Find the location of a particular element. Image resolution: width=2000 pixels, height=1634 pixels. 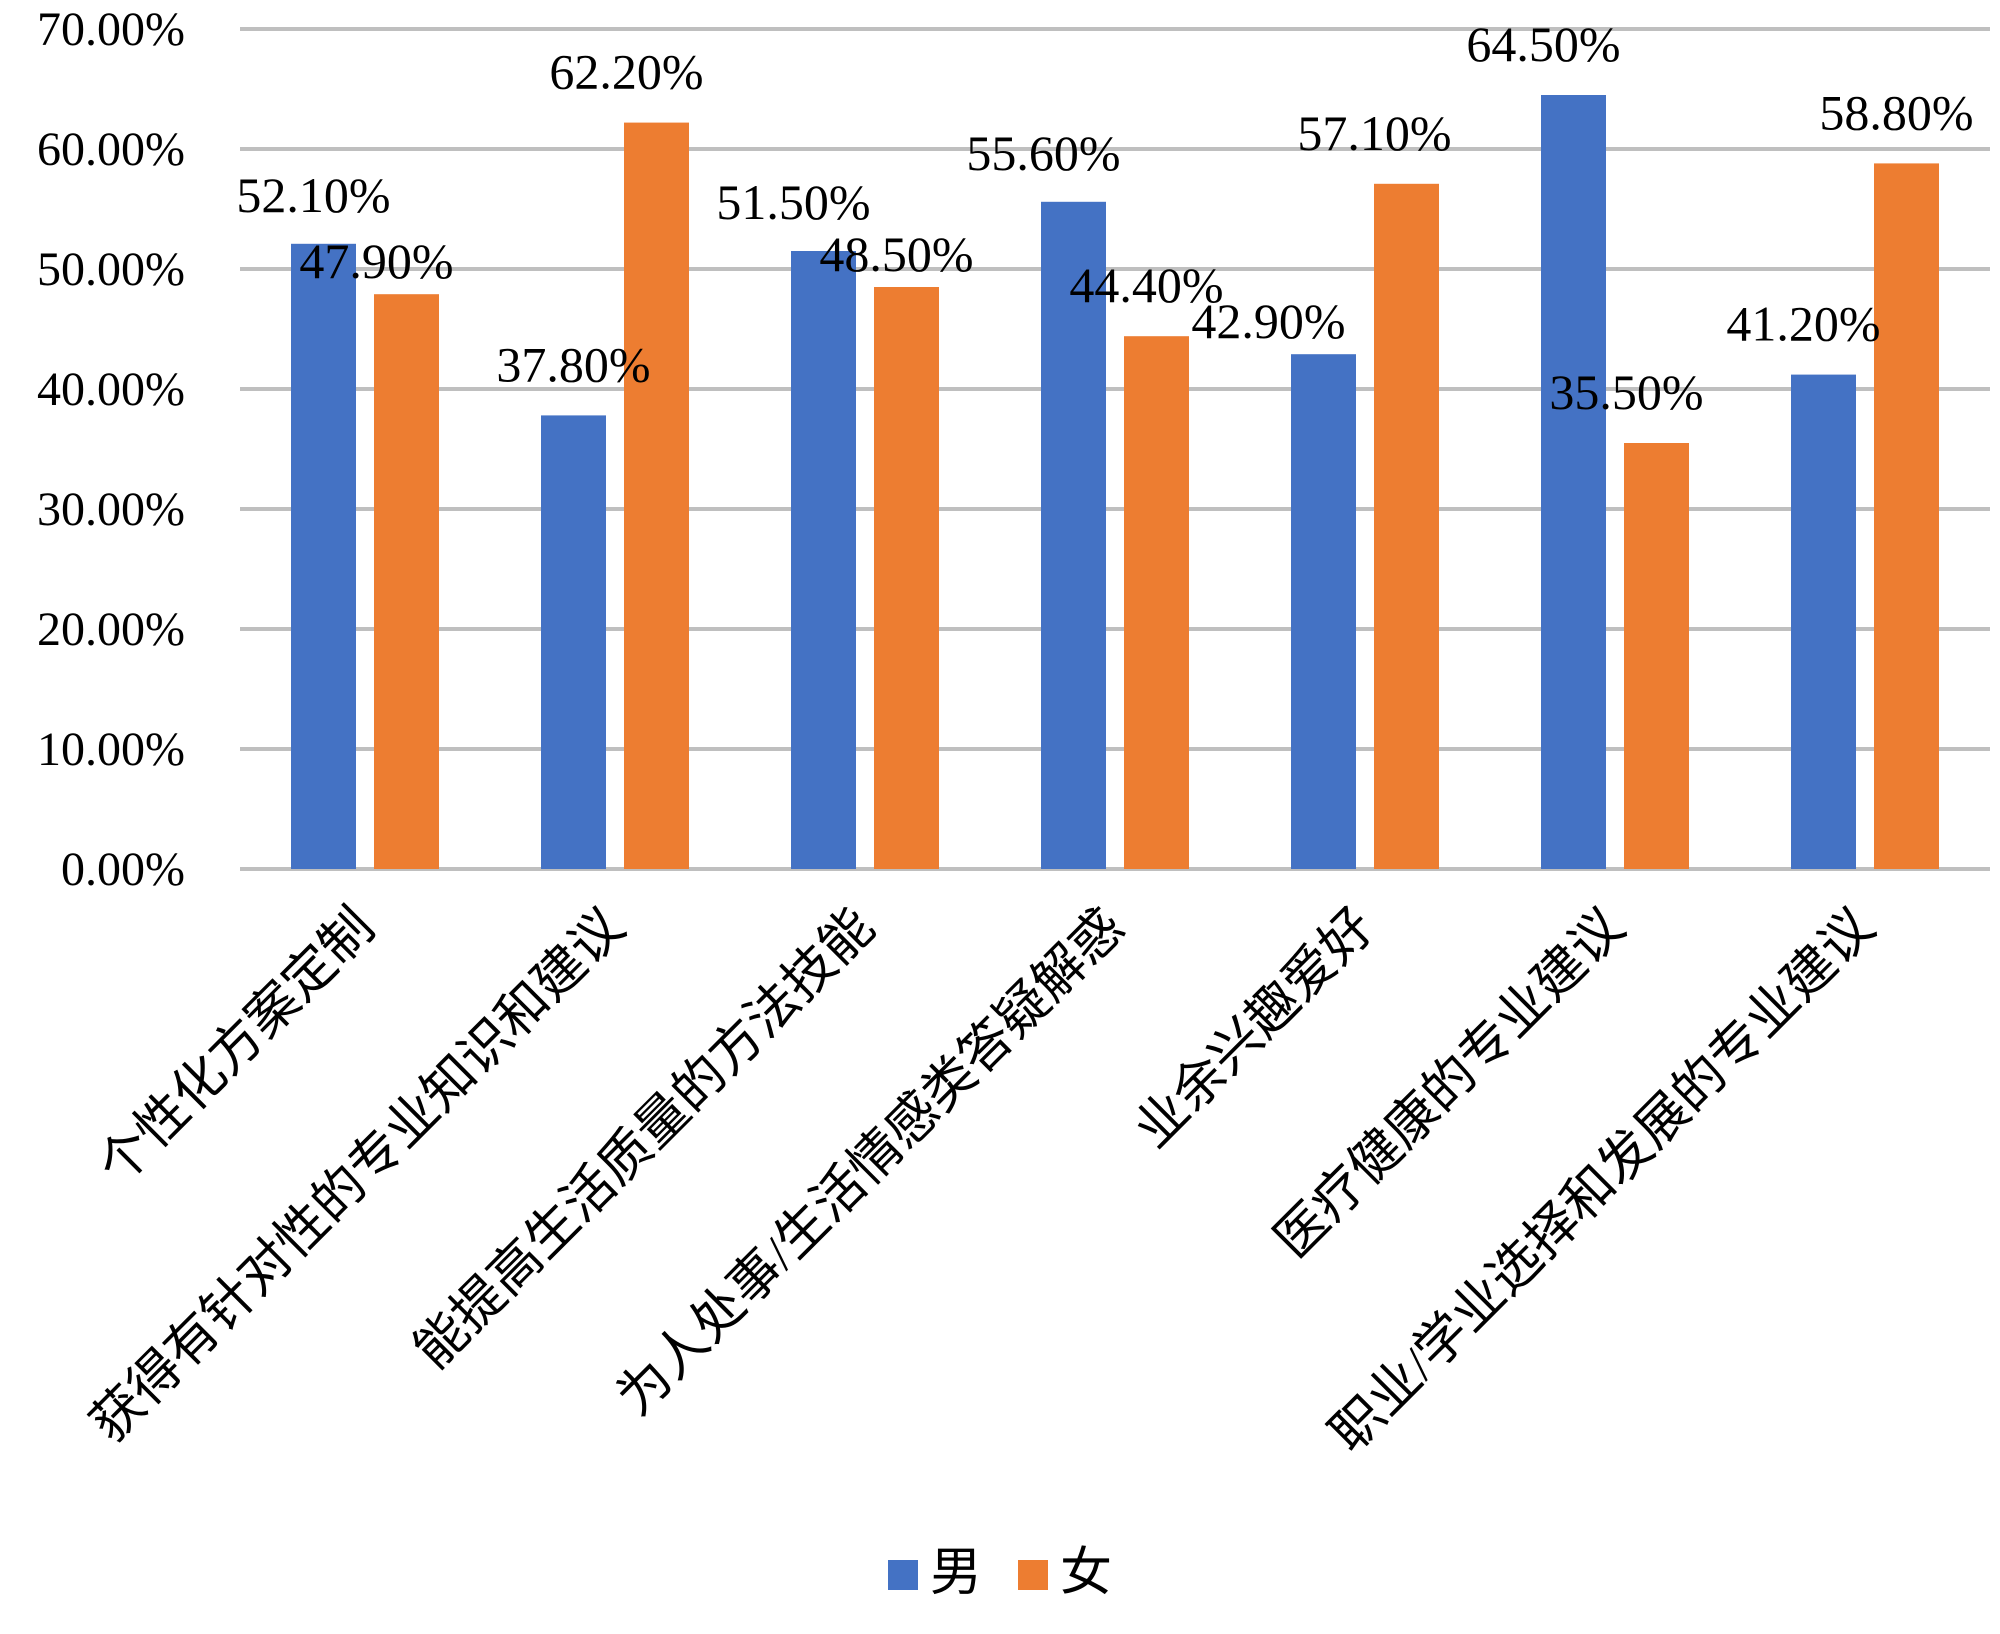

legend-swatch-male is located at coordinates (903, 1575).